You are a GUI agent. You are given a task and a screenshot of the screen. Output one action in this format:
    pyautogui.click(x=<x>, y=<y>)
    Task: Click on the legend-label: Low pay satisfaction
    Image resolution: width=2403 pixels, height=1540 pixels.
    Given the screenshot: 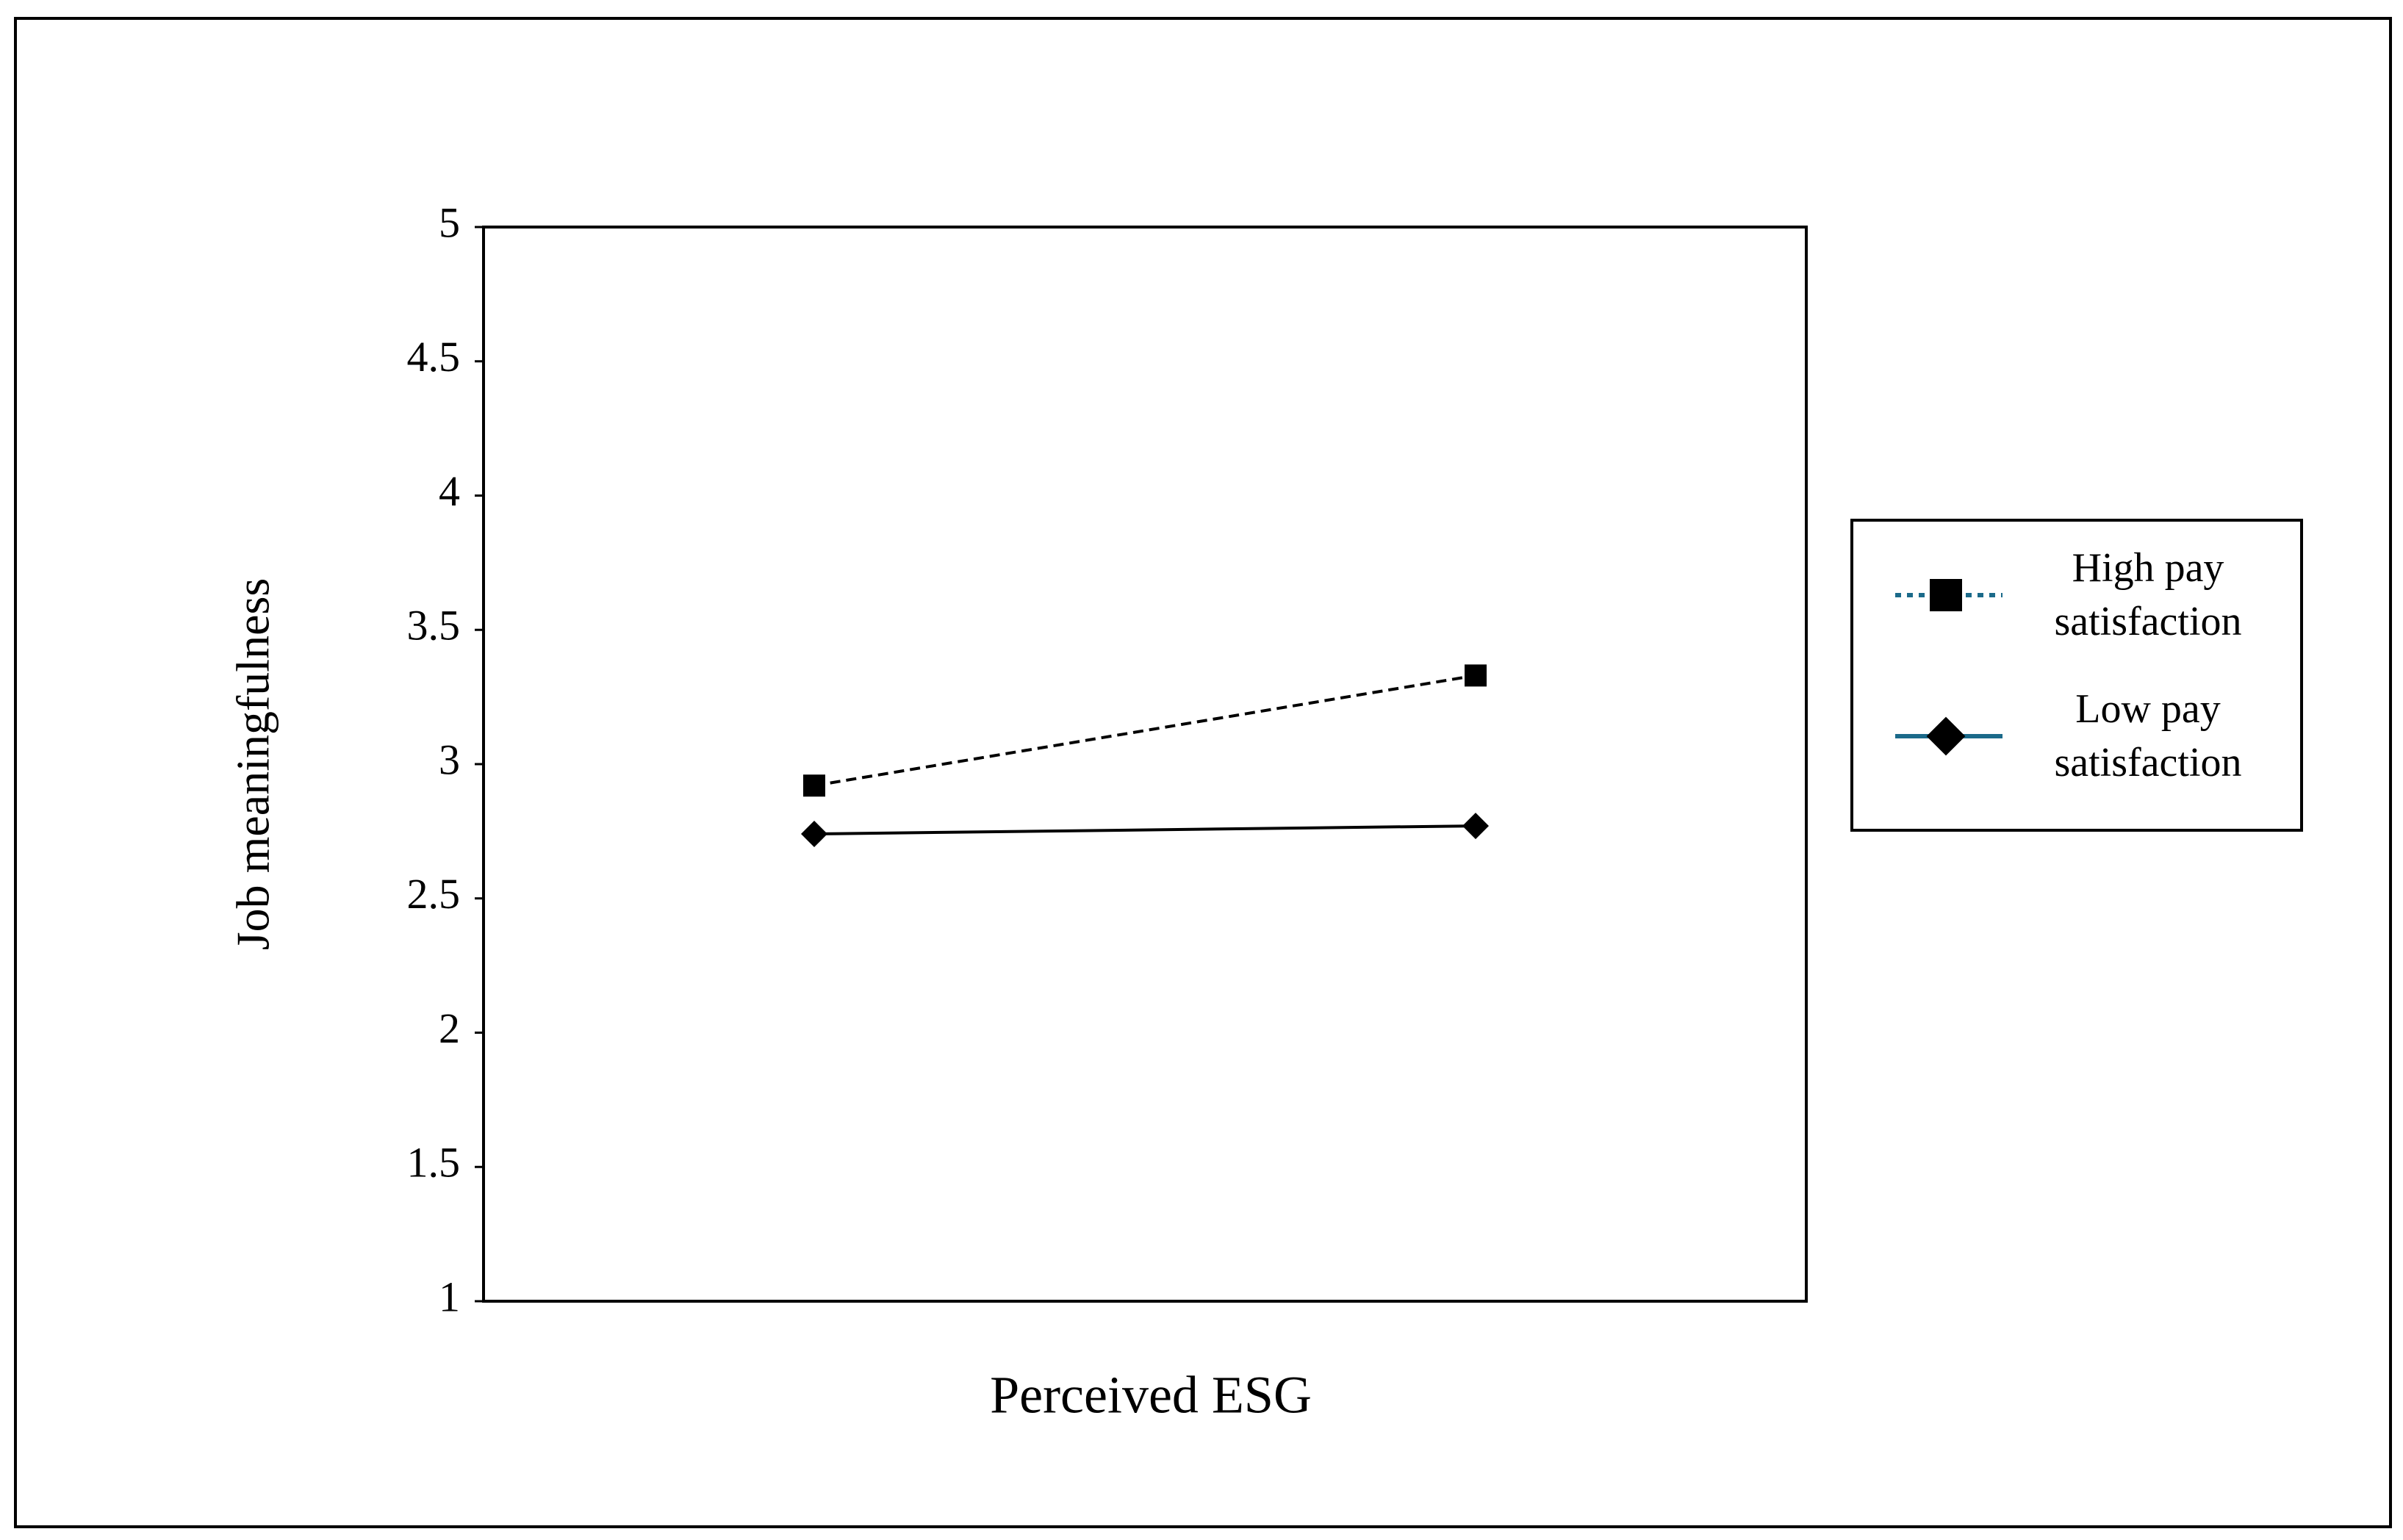 What is the action you would take?
    pyautogui.click(x=2148, y=735)
    